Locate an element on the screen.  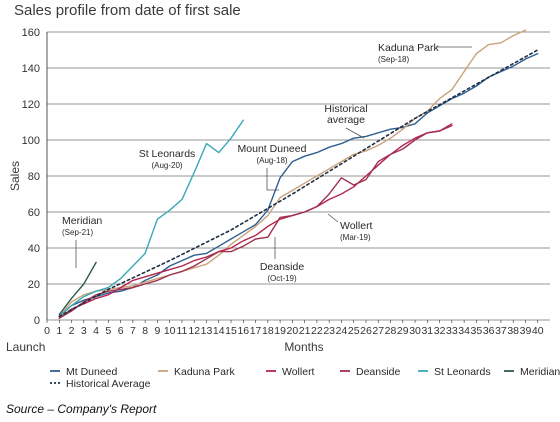
legend-label: Kaduna Park is located at coordinates (204, 372).